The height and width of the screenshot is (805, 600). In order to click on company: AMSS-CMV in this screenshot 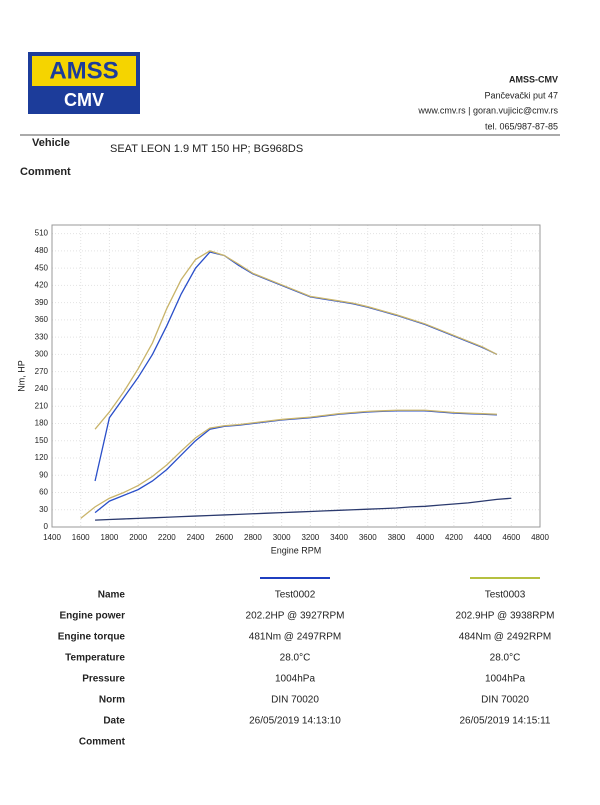, I will do `click(533, 79)`.